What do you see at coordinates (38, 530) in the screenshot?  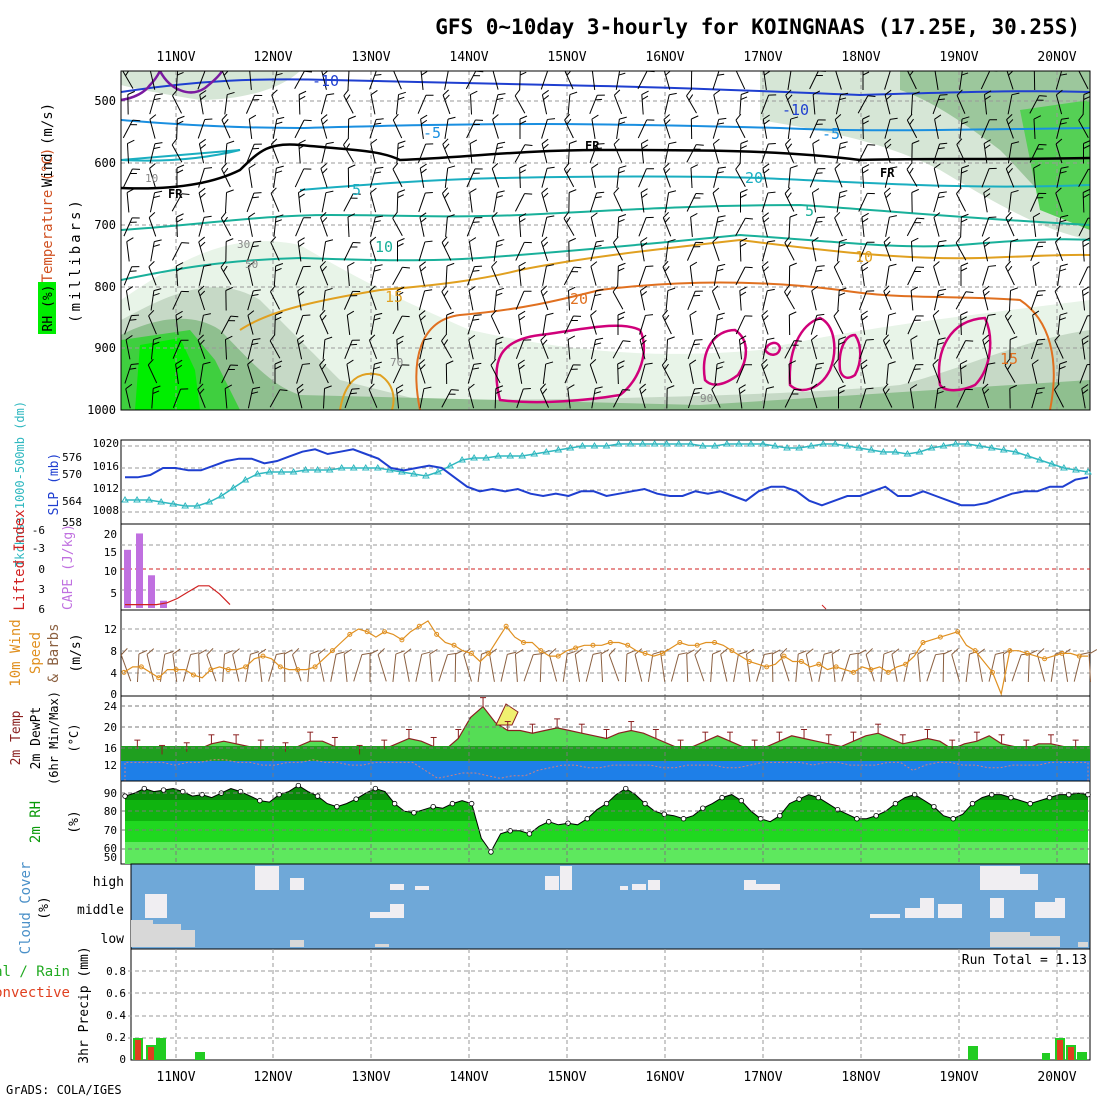 I see `li-tick: -6` at bounding box center [38, 530].